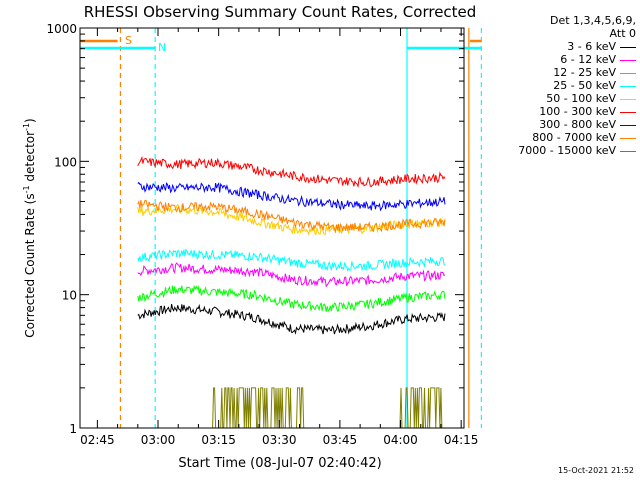 The width and height of the screenshot is (640, 480). I want to click on y-axis-label: Corrected Count Rate (s-1 detector-1), so click(29, 227).